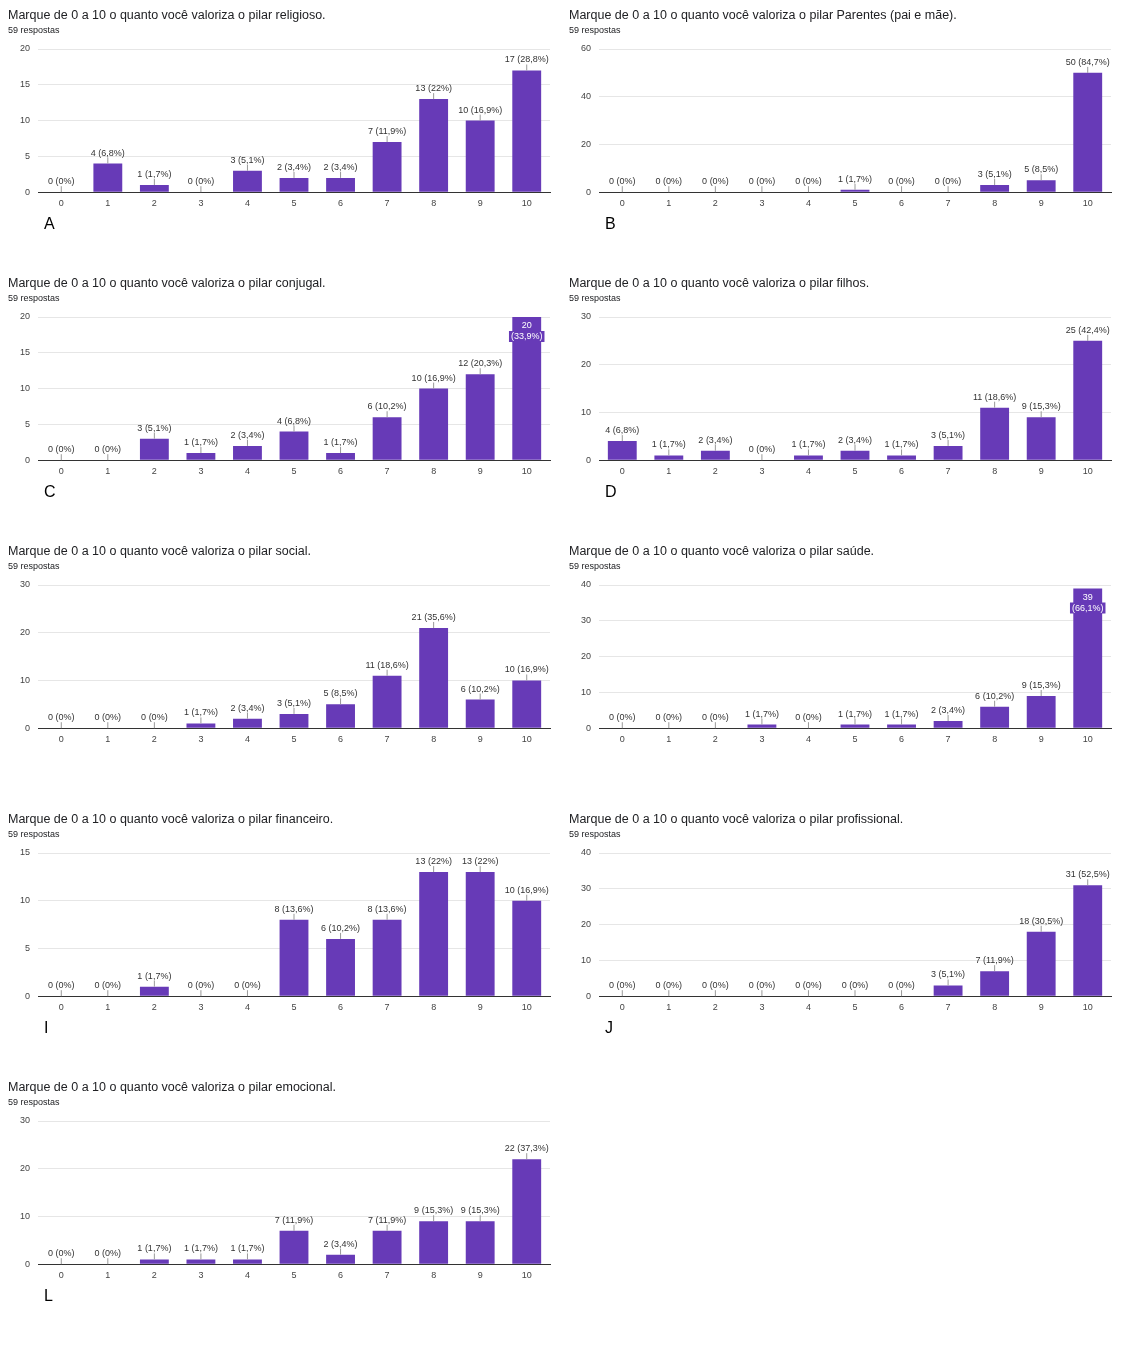 The height and width of the screenshot is (1351, 1122). Describe the element at coordinates (586, 888) in the screenshot. I see `y-tick-label: 30` at that location.